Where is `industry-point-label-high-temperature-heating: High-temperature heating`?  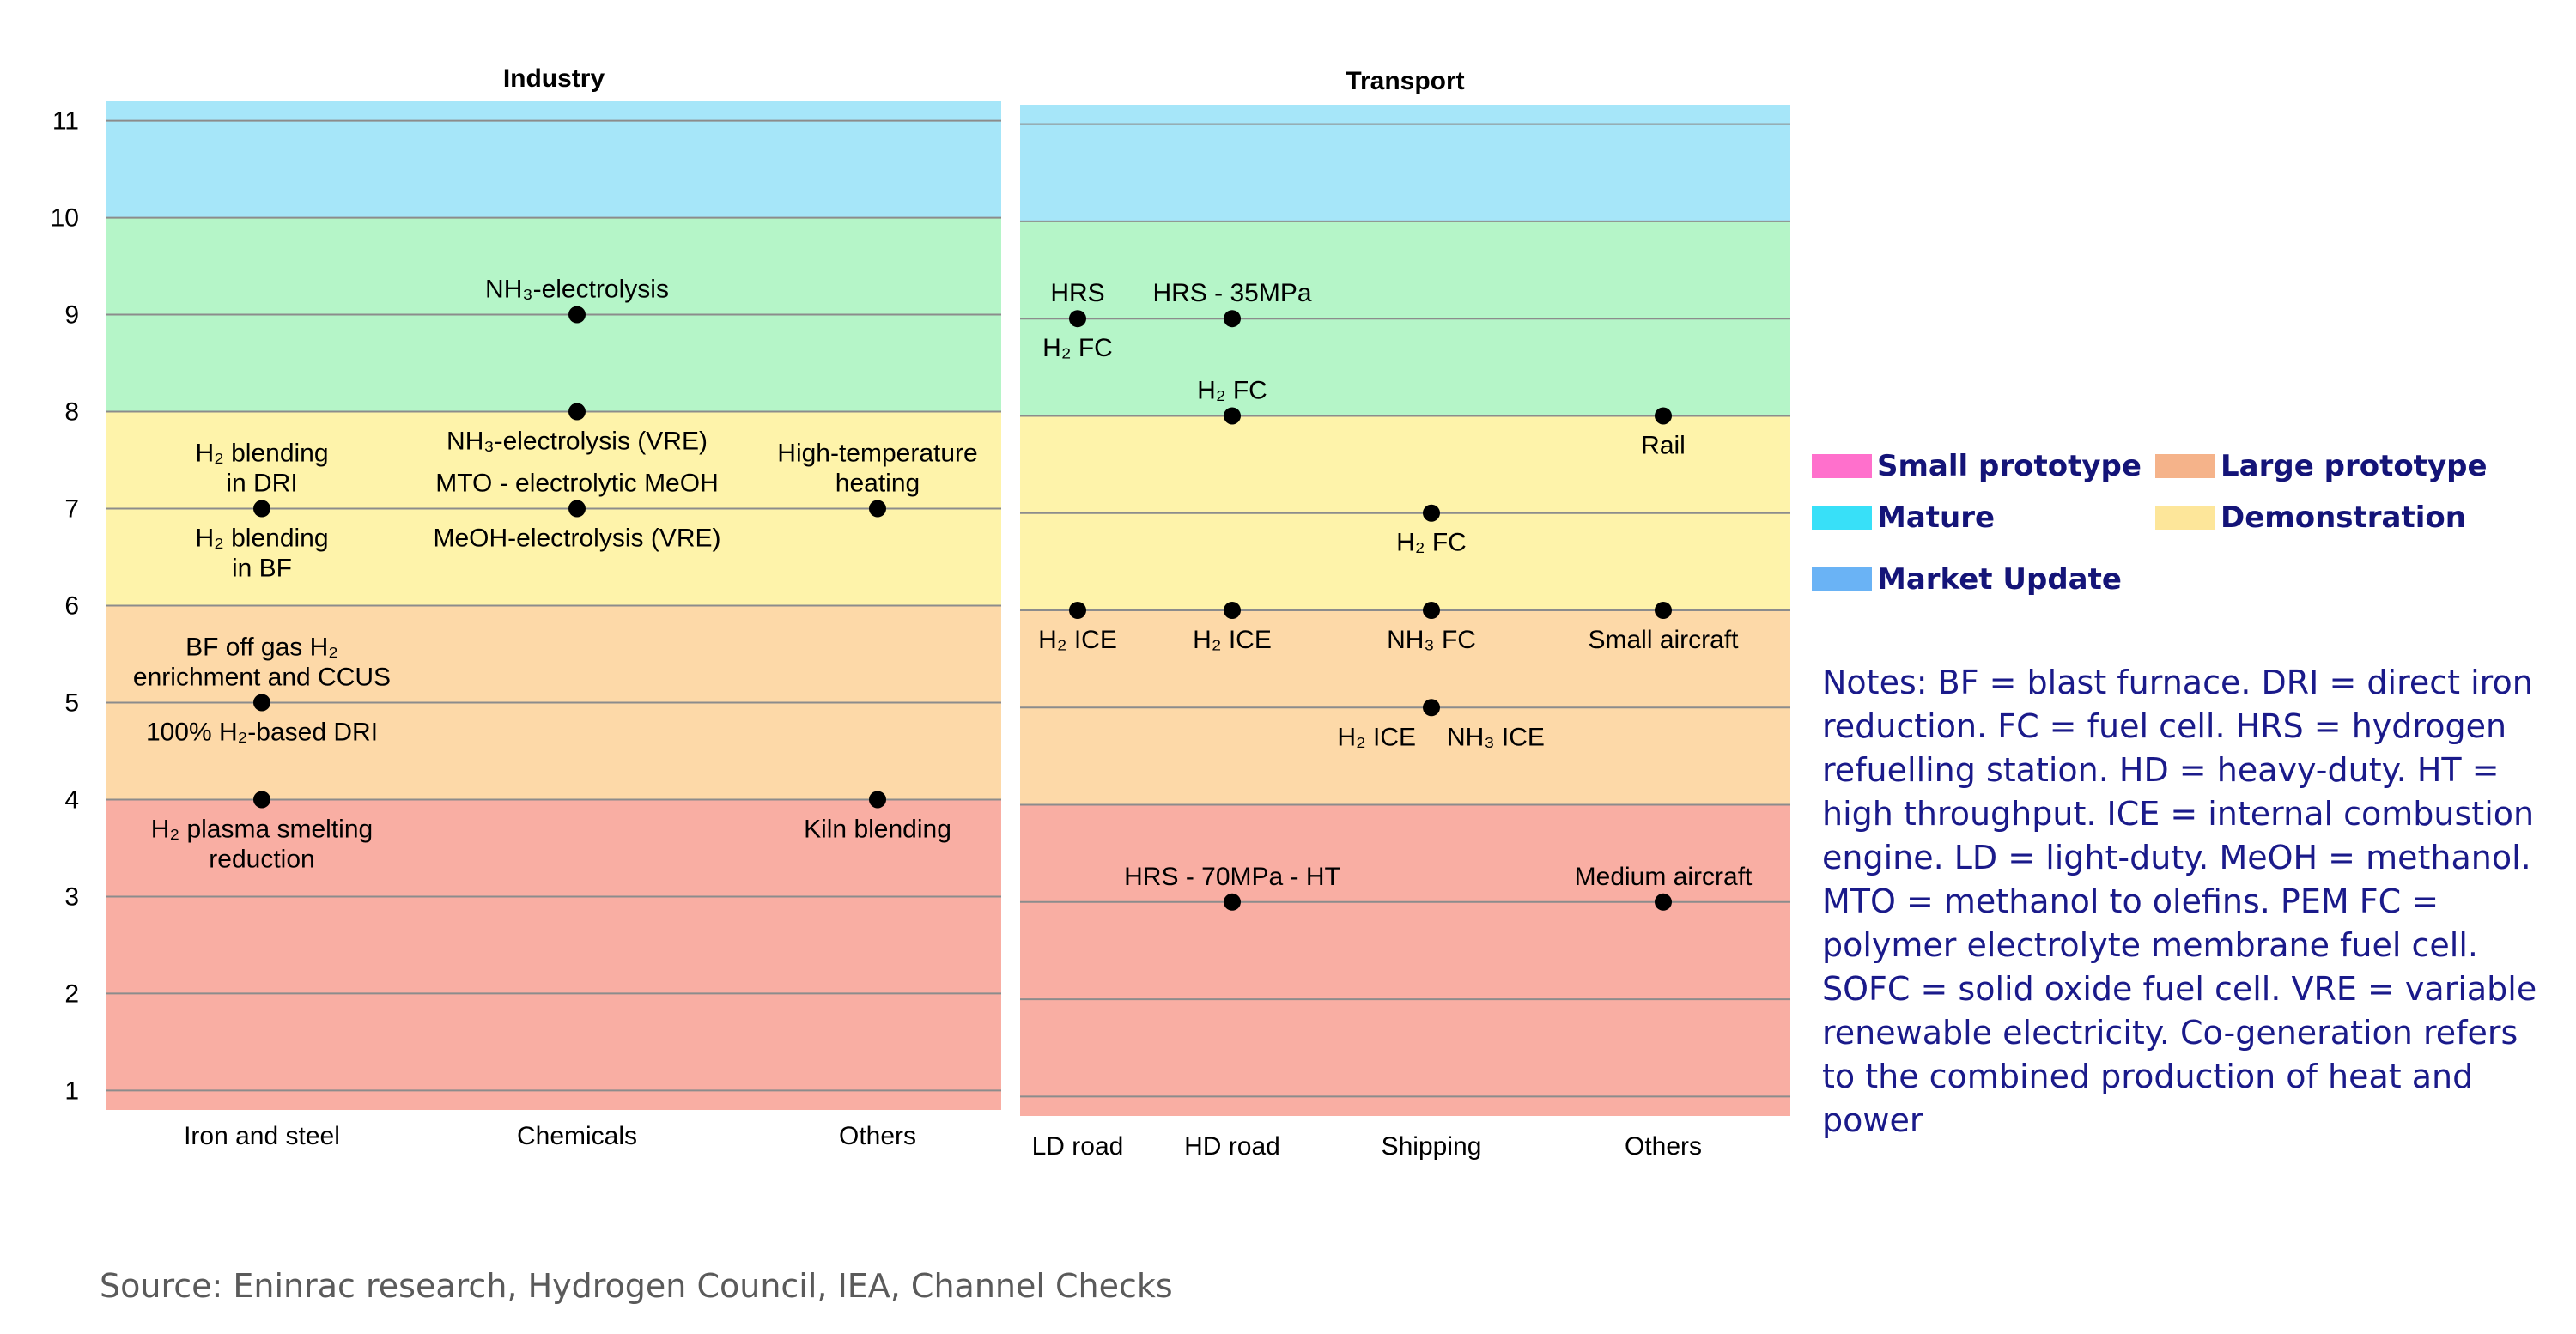 industry-point-label-high-temperature-heating: High-temperature heating is located at coordinates (877, 469).